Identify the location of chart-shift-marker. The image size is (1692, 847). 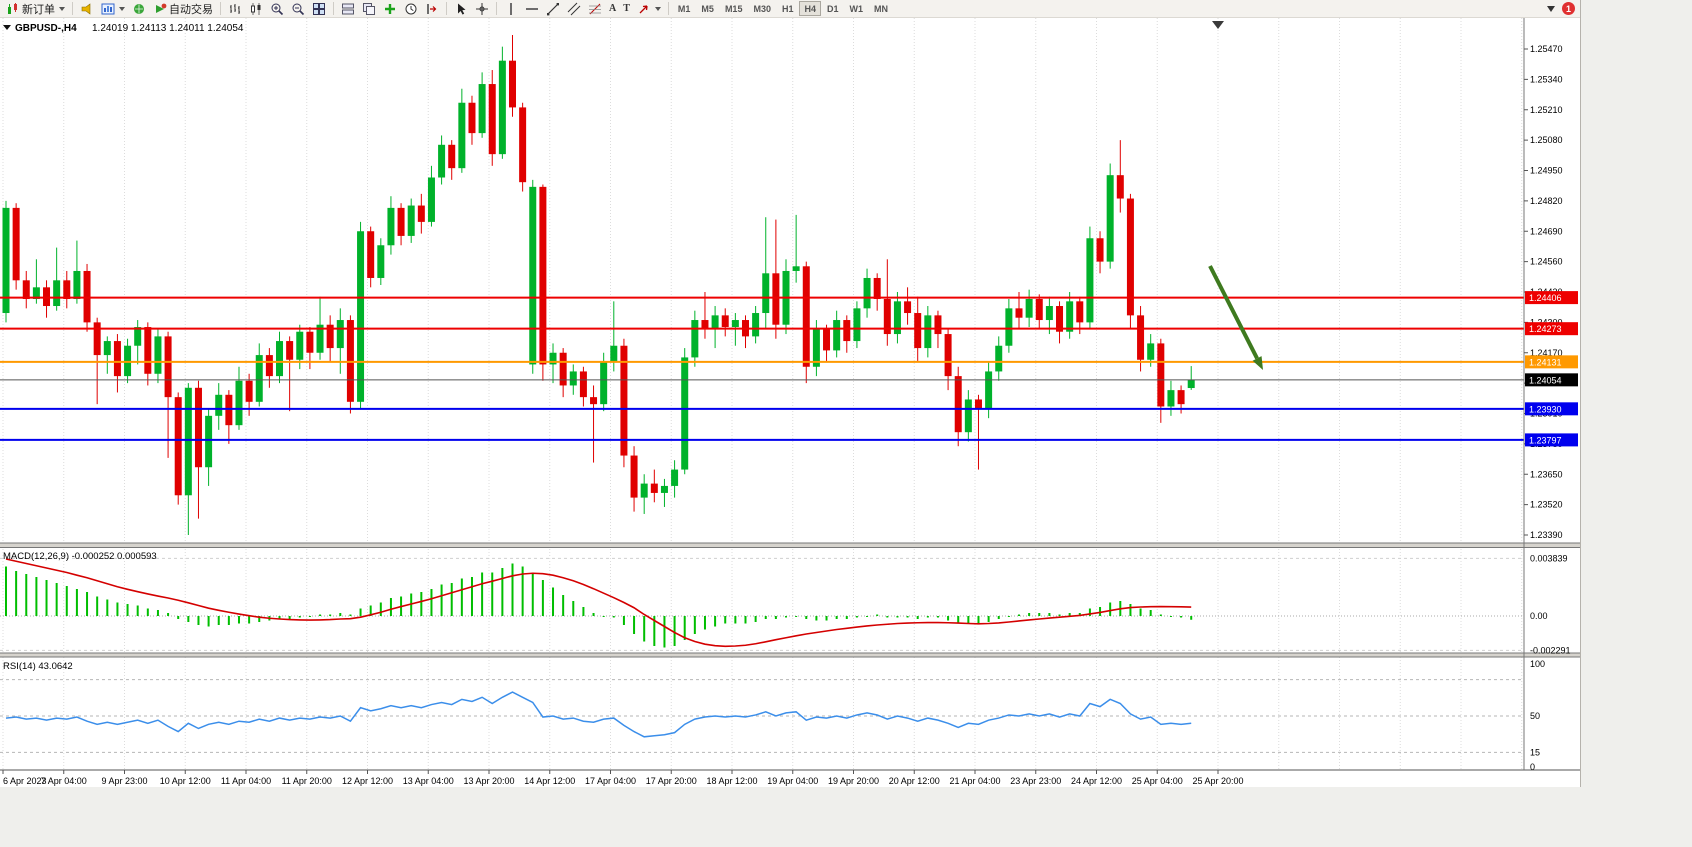
(1218, 25).